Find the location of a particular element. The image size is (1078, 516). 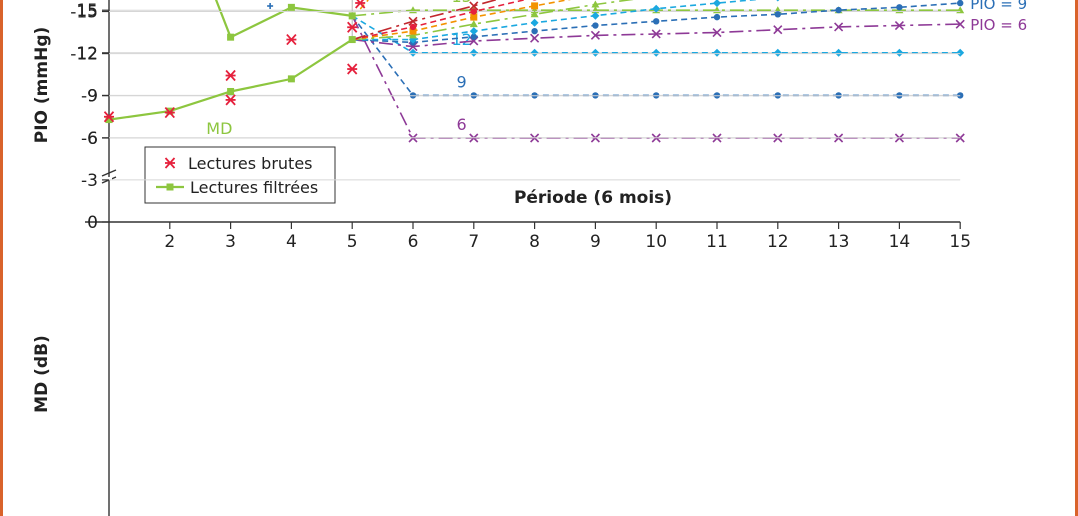

x-tick-label: 12 is located at coordinates (778, 242).